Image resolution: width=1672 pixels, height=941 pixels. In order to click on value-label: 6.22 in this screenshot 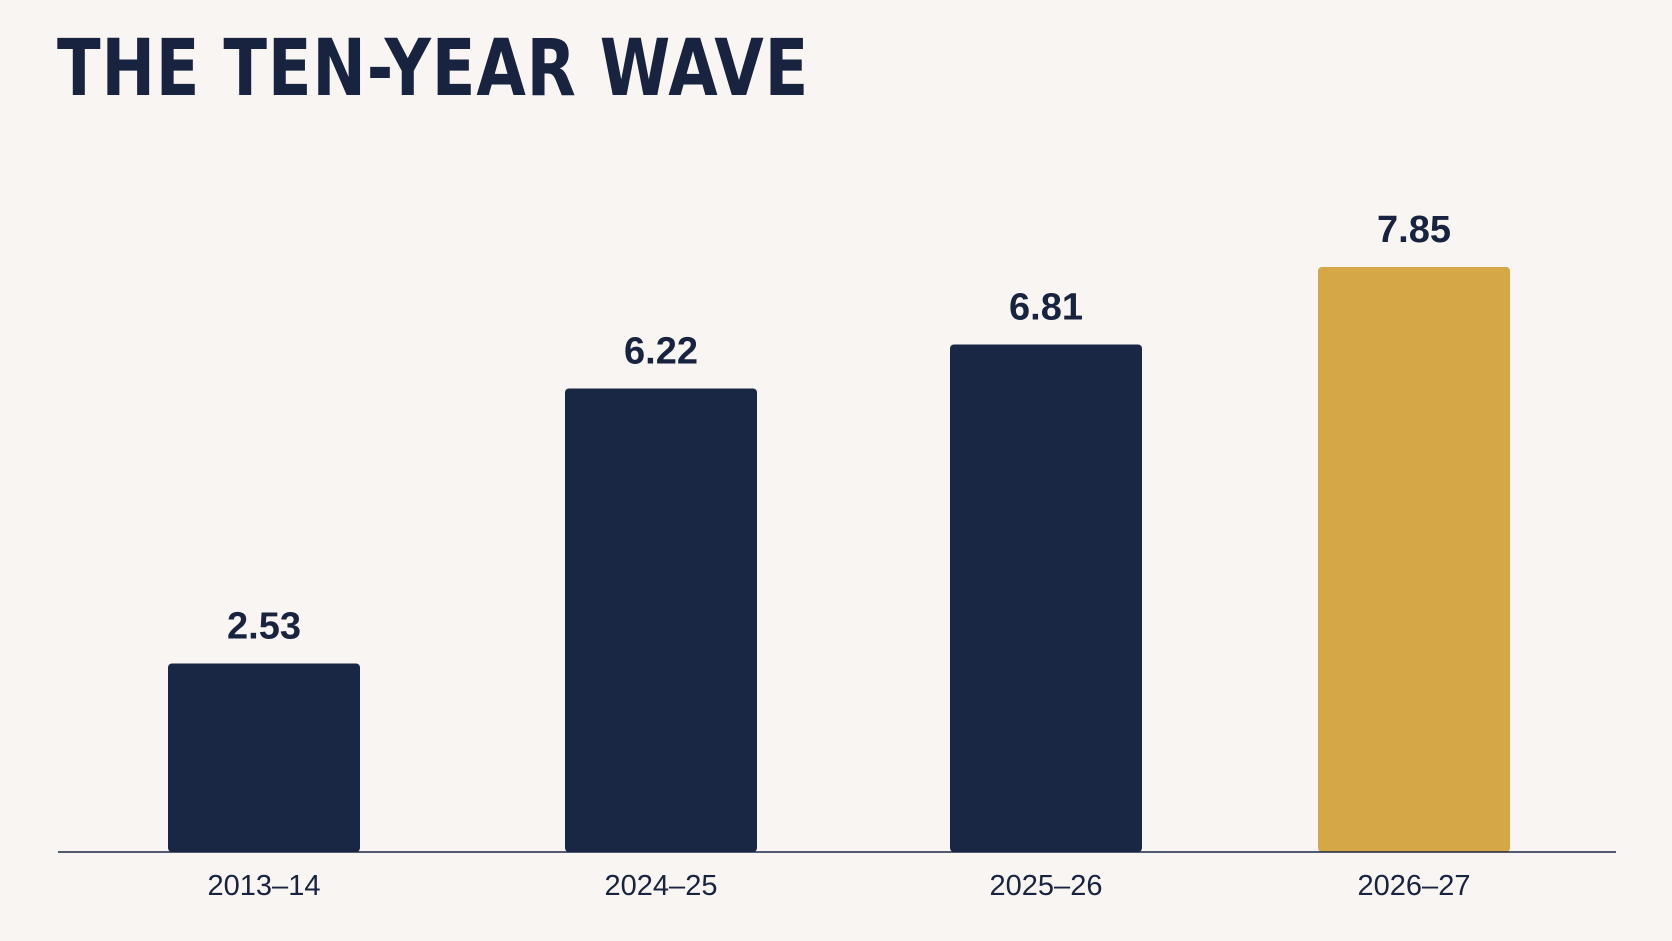, I will do `click(661, 351)`.